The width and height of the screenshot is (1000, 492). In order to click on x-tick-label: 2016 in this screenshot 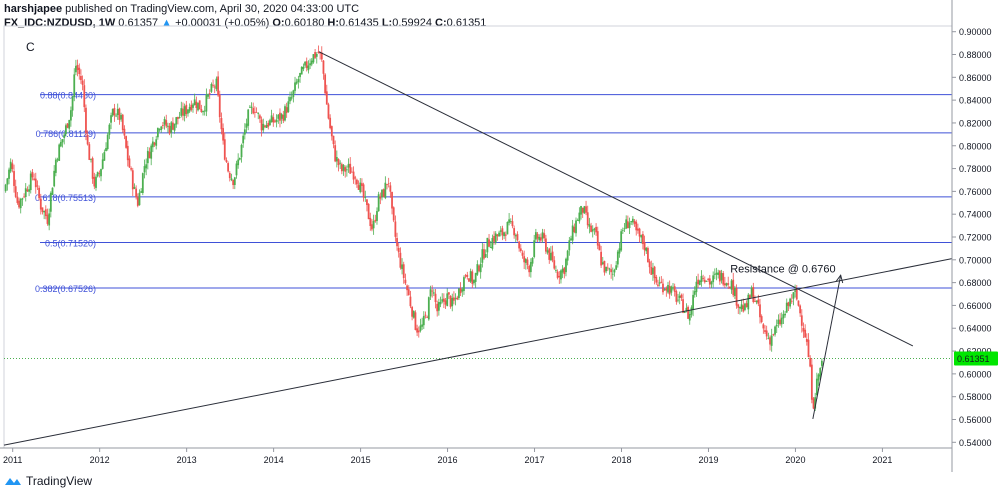, I will do `click(448, 460)`.